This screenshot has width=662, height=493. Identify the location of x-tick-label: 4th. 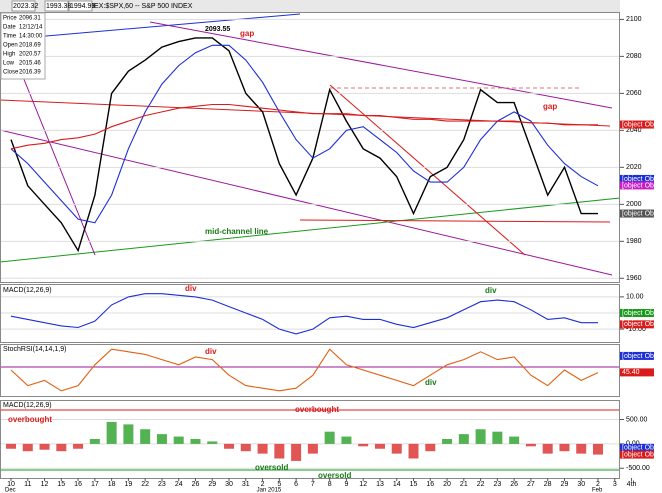
(632, 484).